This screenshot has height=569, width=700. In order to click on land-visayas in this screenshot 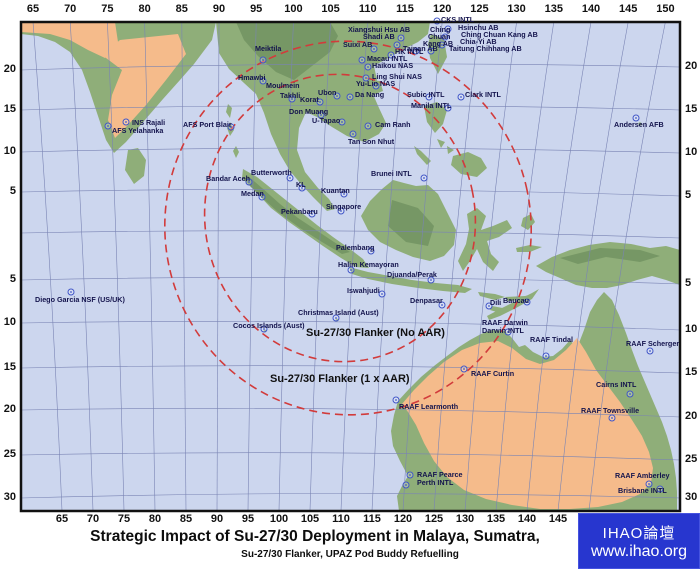, I will do `click(445, 146)`.